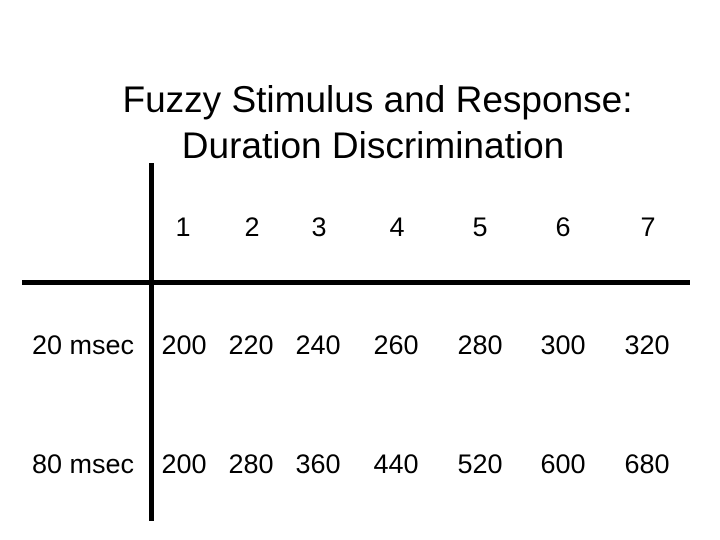 The image size is (720, 540). Describe the element at coordinates (480, 227) in the screenshot. I see `column-header-5: 5` at that location.